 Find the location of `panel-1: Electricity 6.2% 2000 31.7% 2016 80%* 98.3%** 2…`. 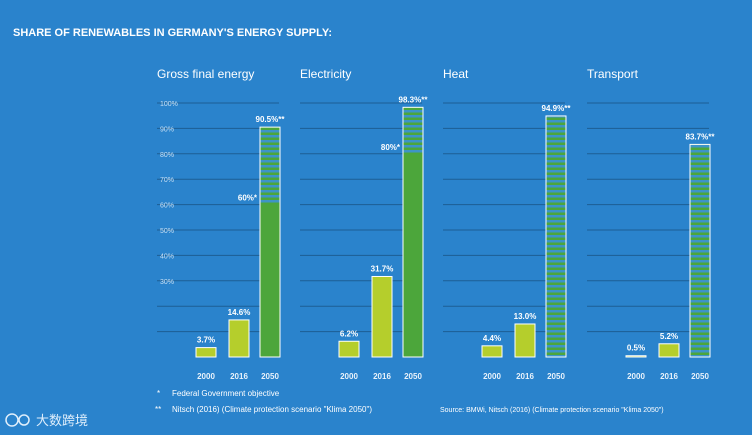

panel-1: Electricity 6.2% 2000 31.7% 2016 80%* 98.3%** 2… is located at coordinates (364, 224).